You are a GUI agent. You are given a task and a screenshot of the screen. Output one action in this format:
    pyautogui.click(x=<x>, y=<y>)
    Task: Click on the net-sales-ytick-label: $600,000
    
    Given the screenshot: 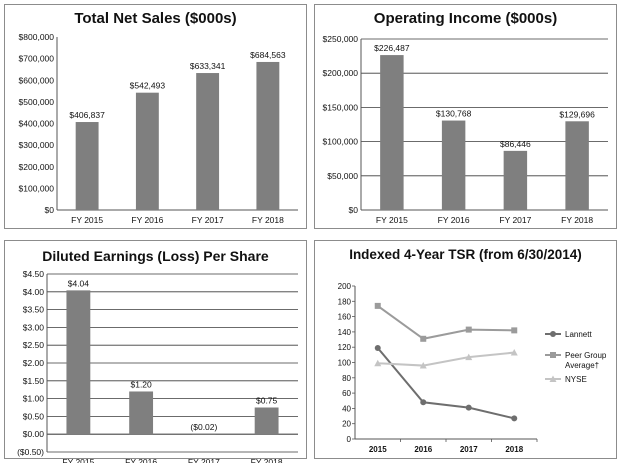 What is the action you would take?
    pyautogui.click(x=37, y=80)
    